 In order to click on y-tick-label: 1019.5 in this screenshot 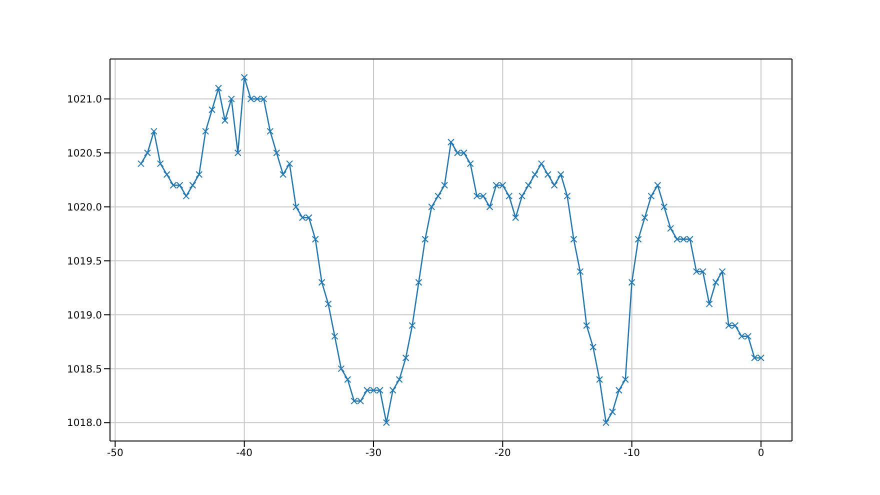, I will do `click(84, 262)`.